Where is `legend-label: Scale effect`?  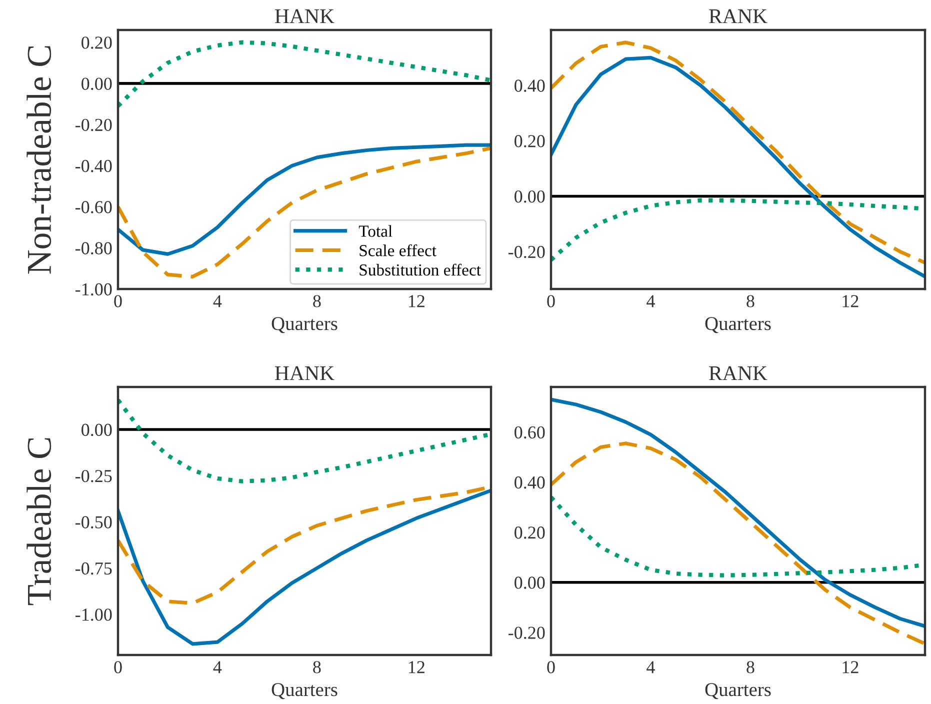
legend-label: Scale effect is located at coordinates (398, 250).